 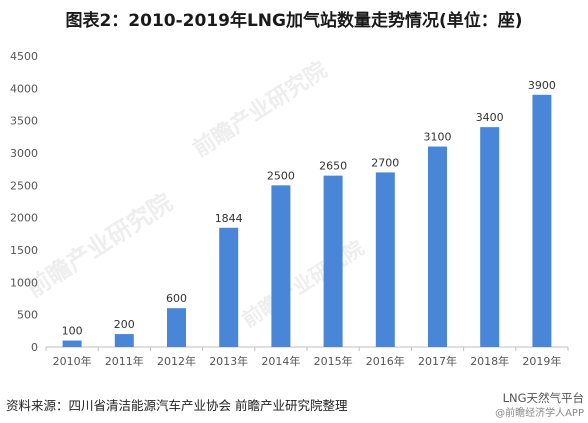 I want to click on data-label: 3900, so click(x=542, y=85).